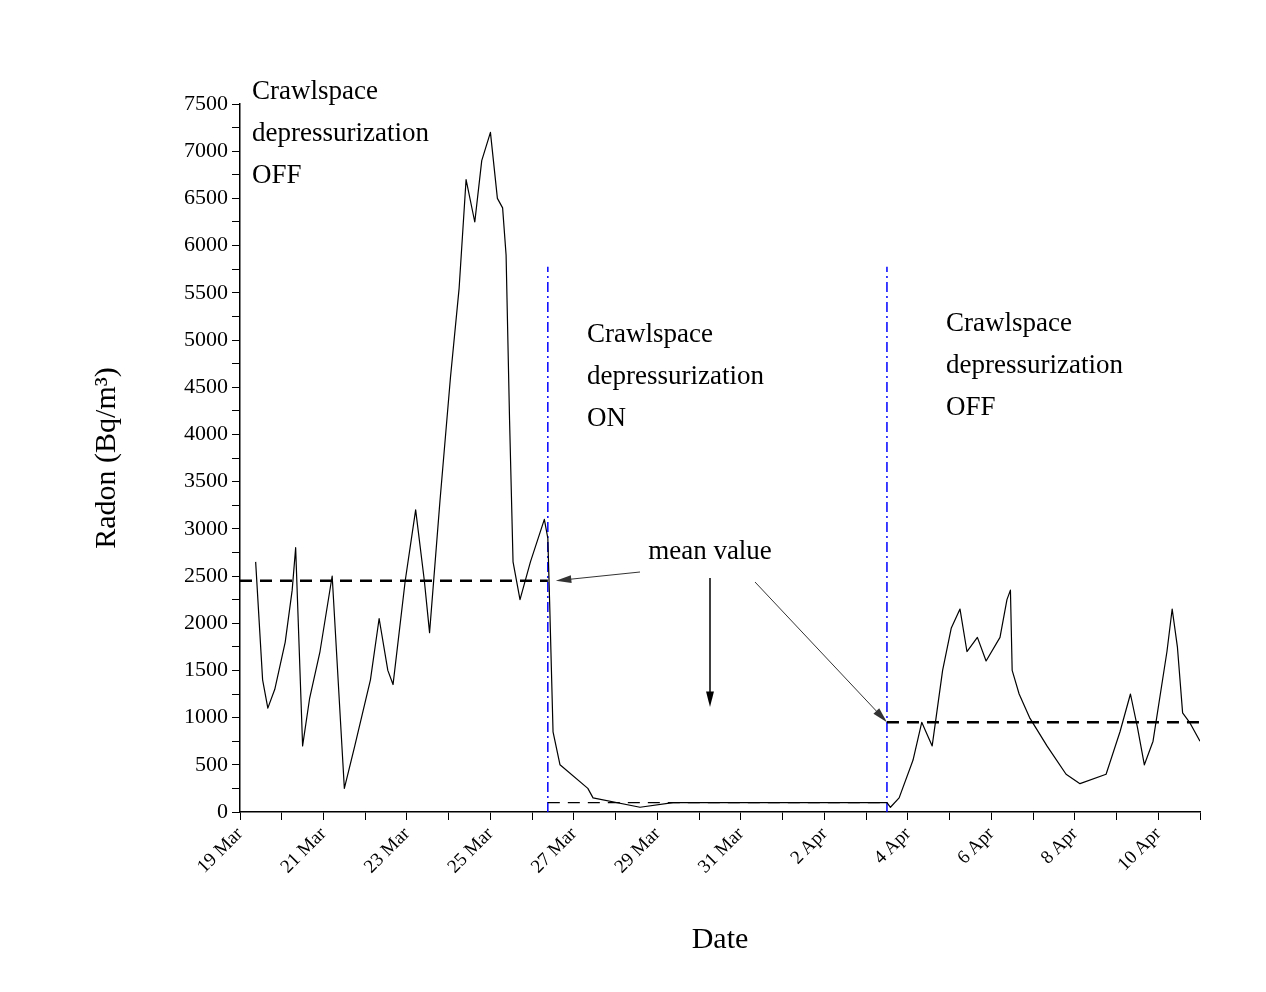 This screenshot has height=992, width=1266. I want to click on x-tick-label: 8 Apr, so click(1059, 845).